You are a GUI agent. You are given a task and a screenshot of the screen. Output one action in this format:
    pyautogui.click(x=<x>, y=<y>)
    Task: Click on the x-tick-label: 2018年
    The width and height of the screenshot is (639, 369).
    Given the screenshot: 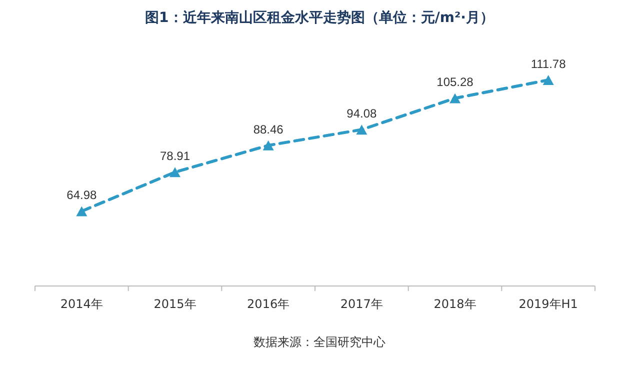 What is the action you would take?
    pyautogui.click(x=455, y=304)
    